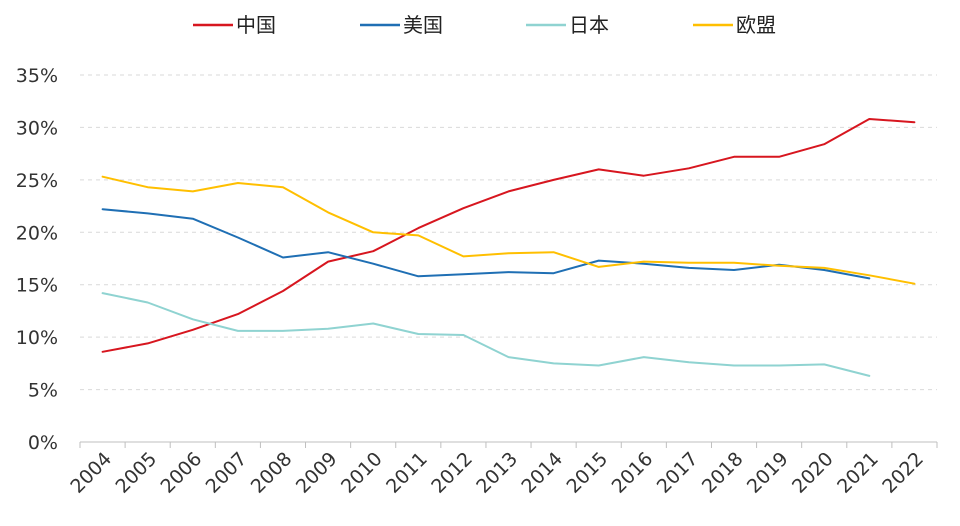 The height and width of the screenshot is (526, 960). Describe the element at coordinates (813, 473) in the screenshot. I see `x-tick-label: 2020` at that location.